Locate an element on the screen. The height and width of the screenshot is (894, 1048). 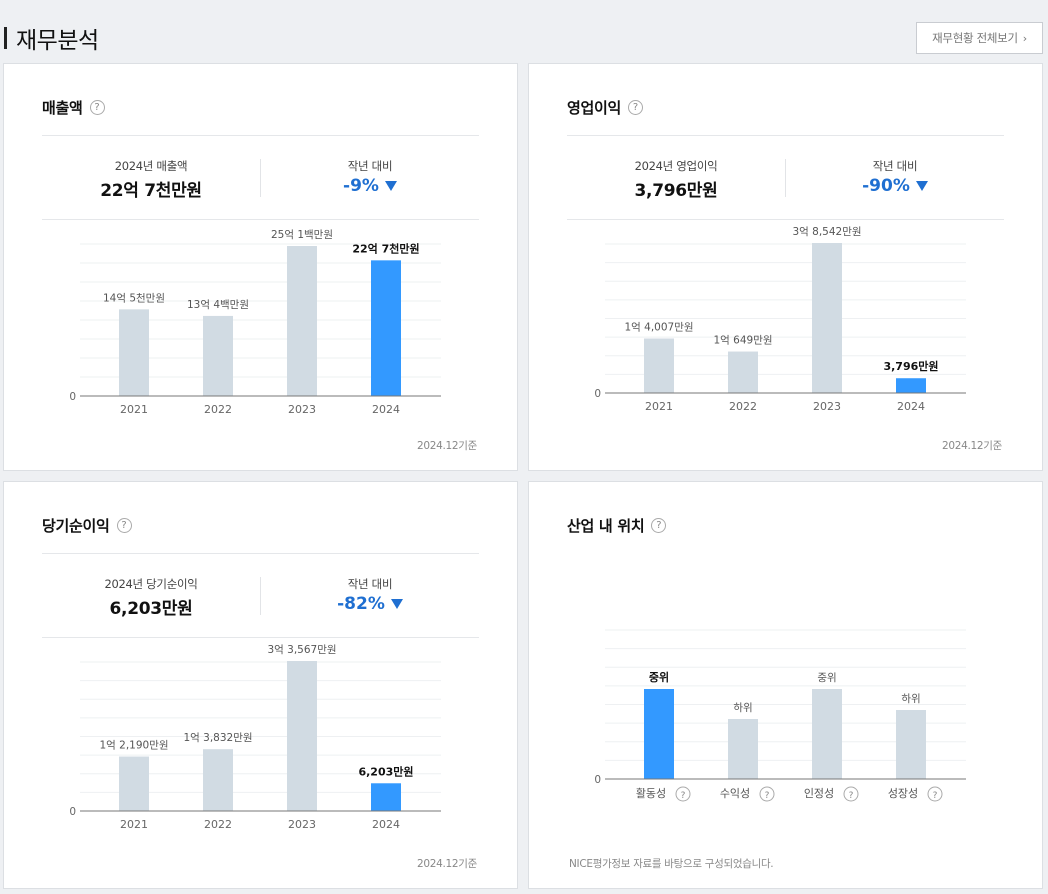
category-label-인정성: 인정성? is located at coordinates (831, 794).